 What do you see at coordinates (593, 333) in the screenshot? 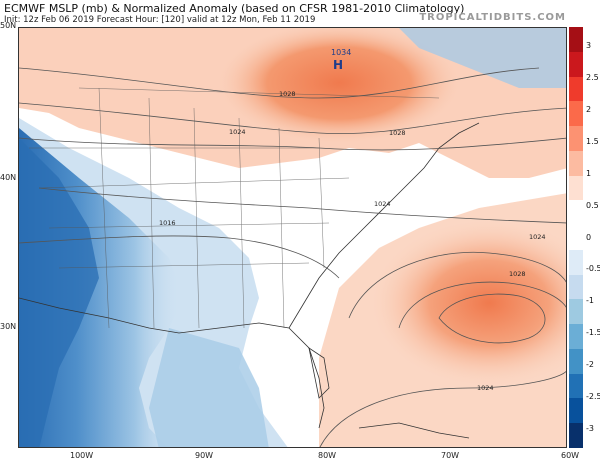
I see `colorbar-tick-label: -1.5` at bounding box center [593, 333].